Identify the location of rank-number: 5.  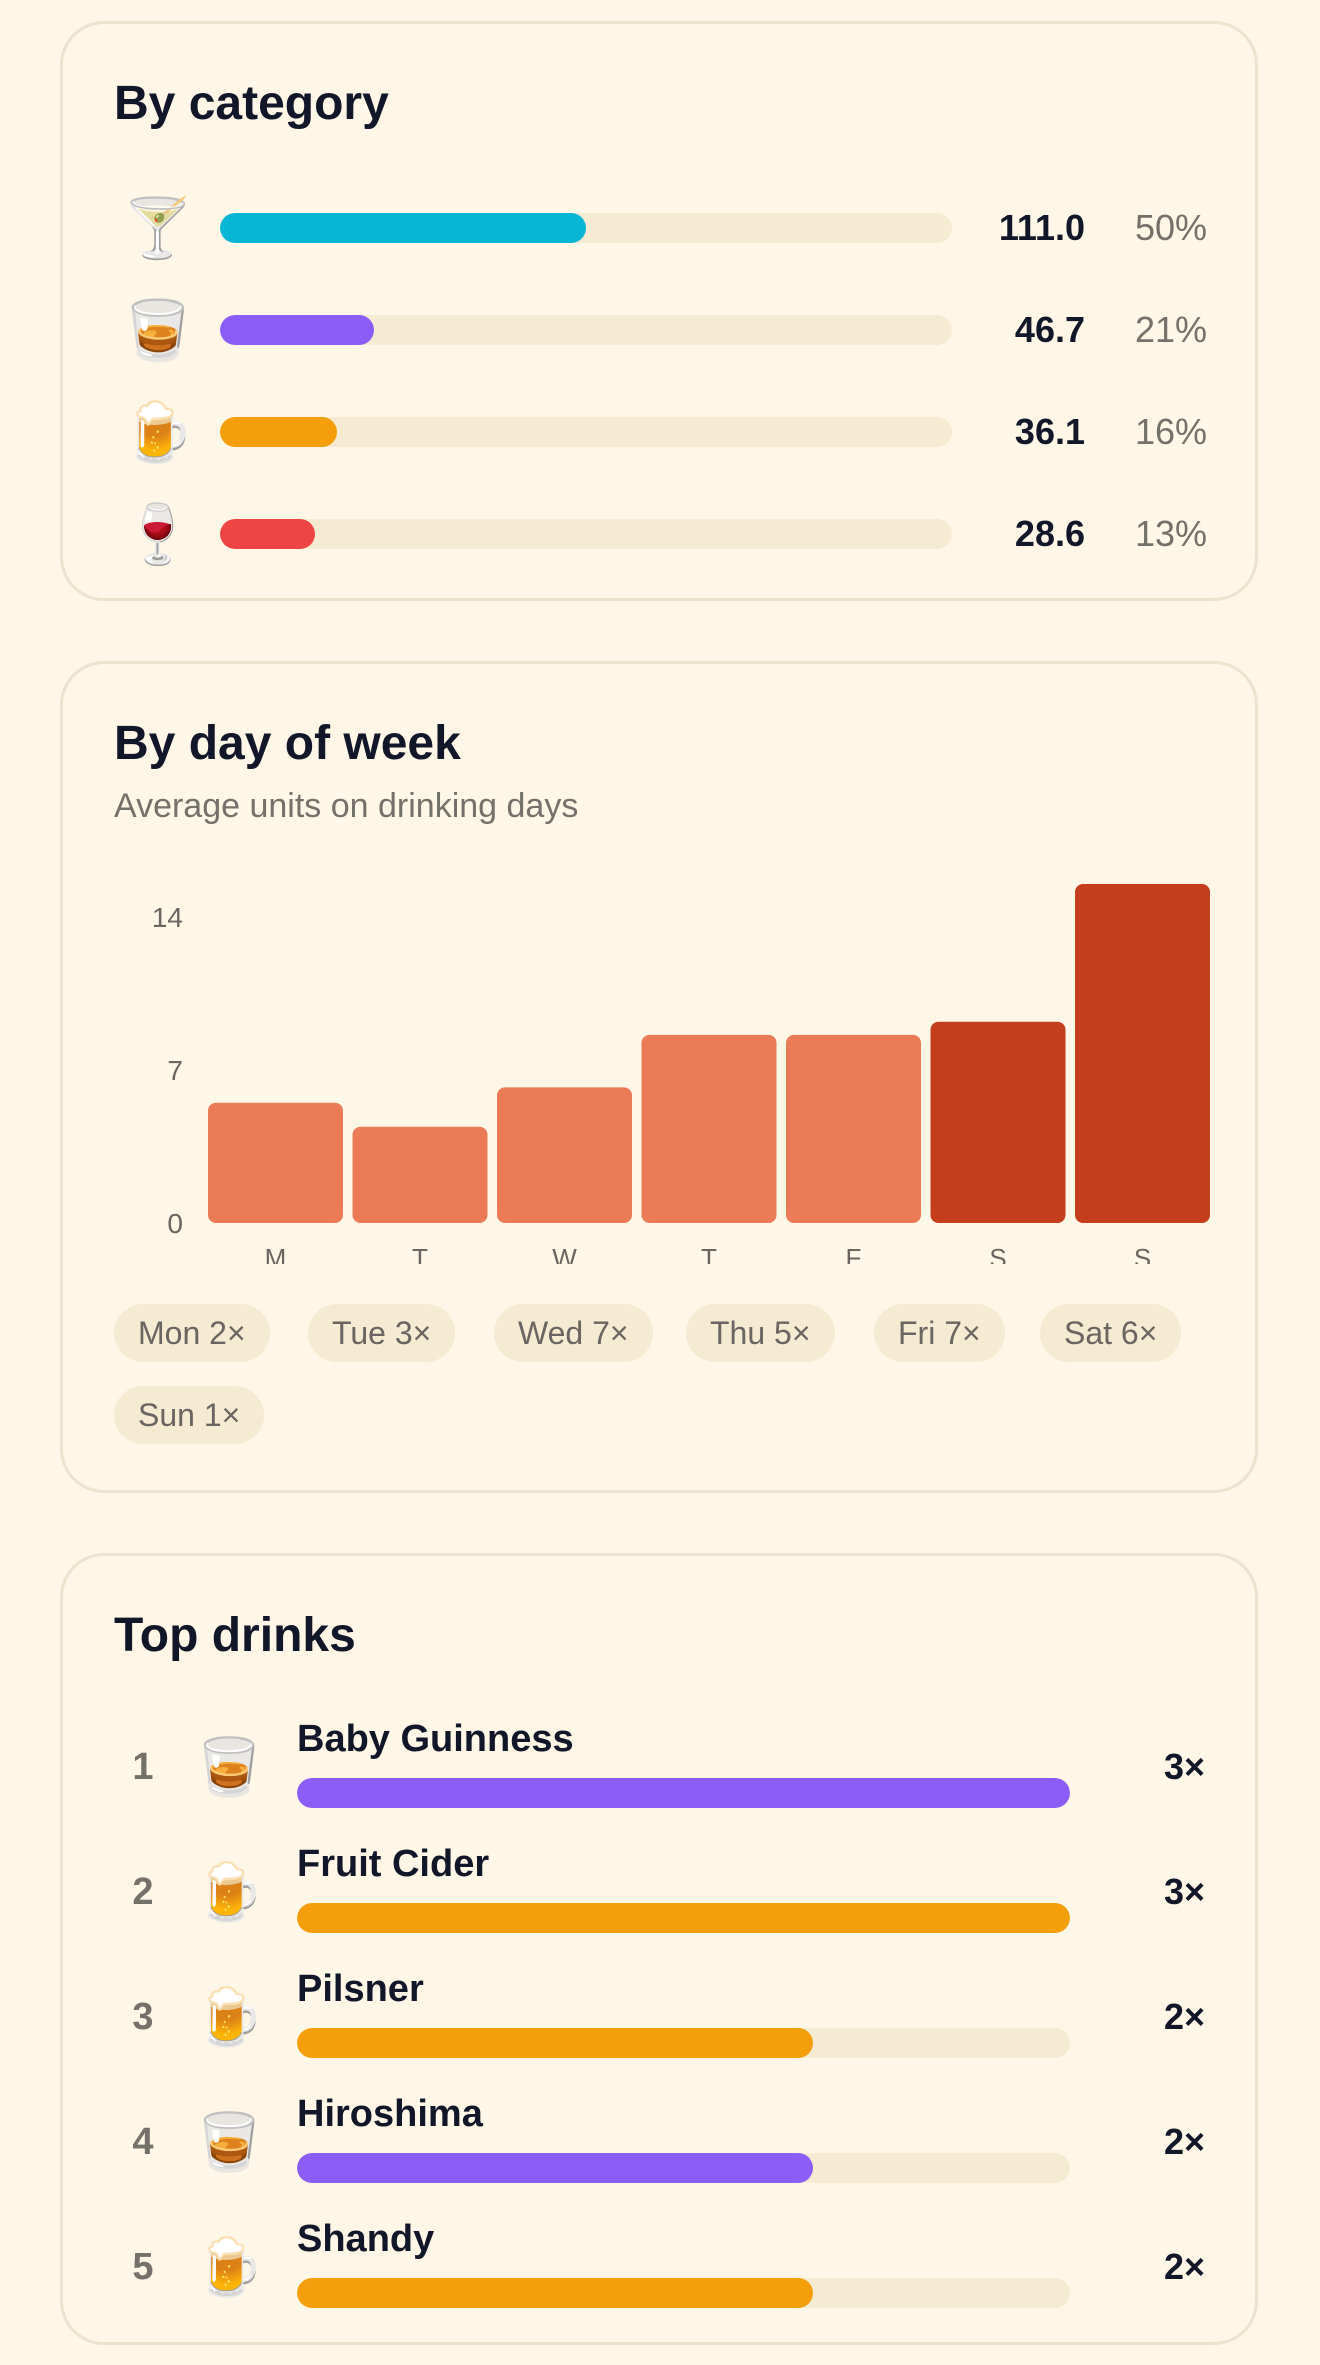
(143, 2267).